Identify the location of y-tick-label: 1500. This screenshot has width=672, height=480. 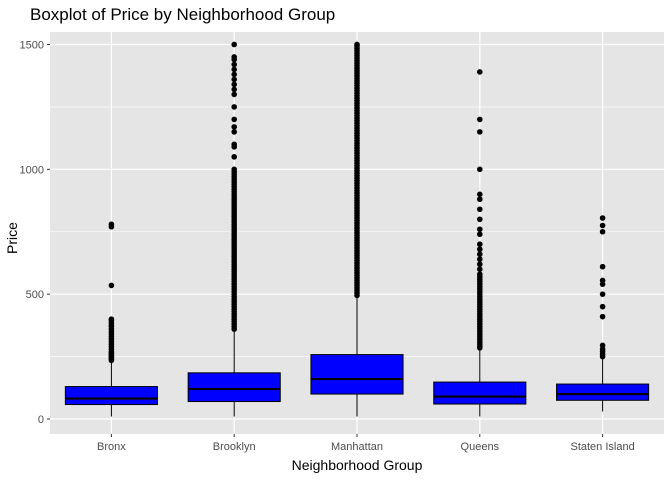
(32, 45).